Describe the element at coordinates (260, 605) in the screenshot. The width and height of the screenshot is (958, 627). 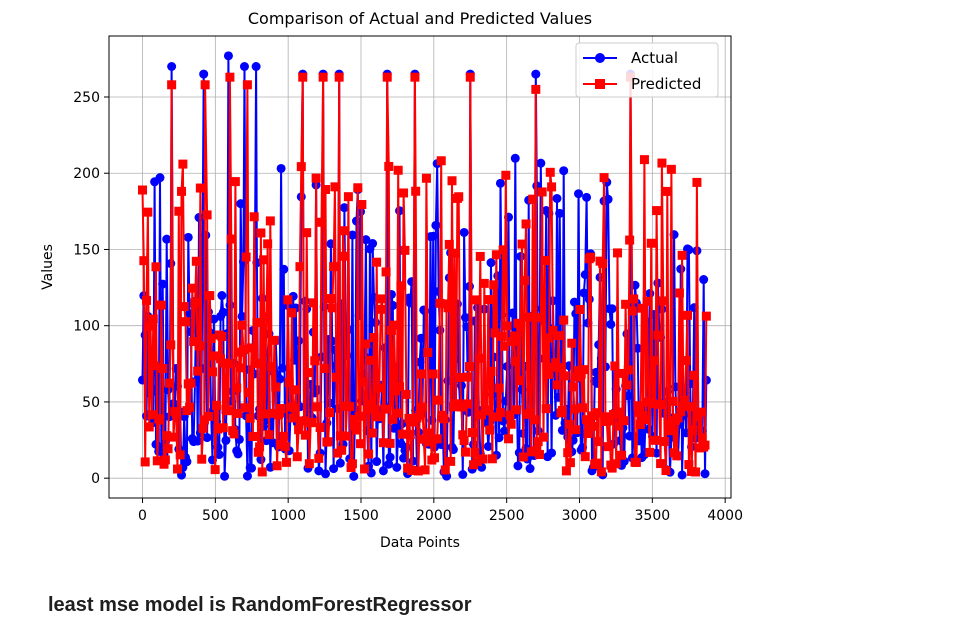
I see `result-caption: least mse model is RandomForestRegressor` at that location.